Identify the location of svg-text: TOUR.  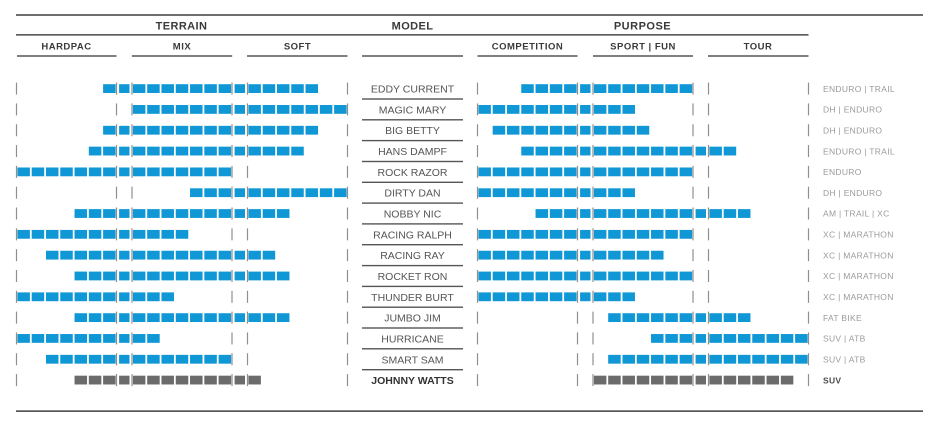
(758, 47).